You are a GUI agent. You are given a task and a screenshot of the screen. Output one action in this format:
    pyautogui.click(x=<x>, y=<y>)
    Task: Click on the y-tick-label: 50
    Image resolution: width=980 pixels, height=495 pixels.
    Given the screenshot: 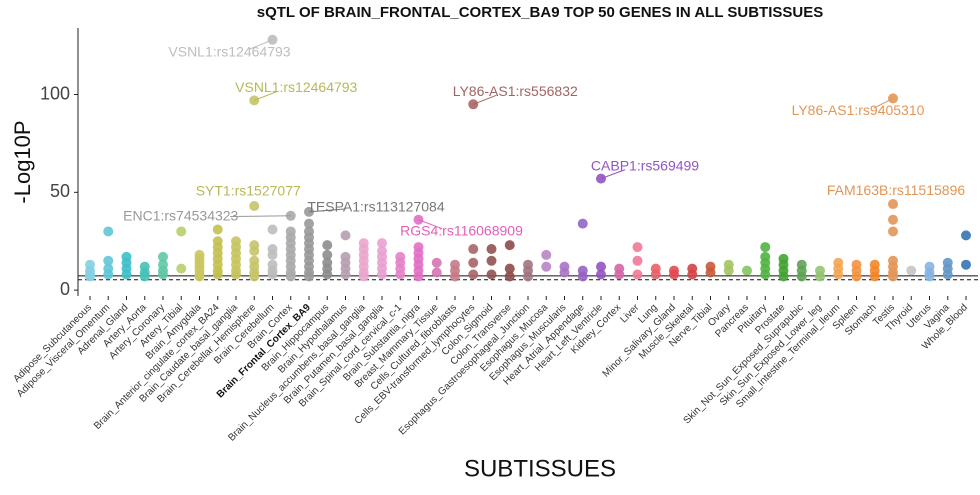 What is the action you would take?
    pyautogui.click(x=60, y=191)
    